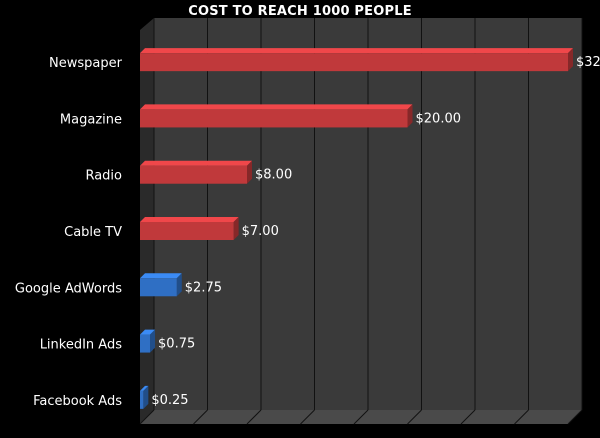  Describe the element at coordinates (260, 231) in the screenshot. I see `value-label: $7.00` at that location.